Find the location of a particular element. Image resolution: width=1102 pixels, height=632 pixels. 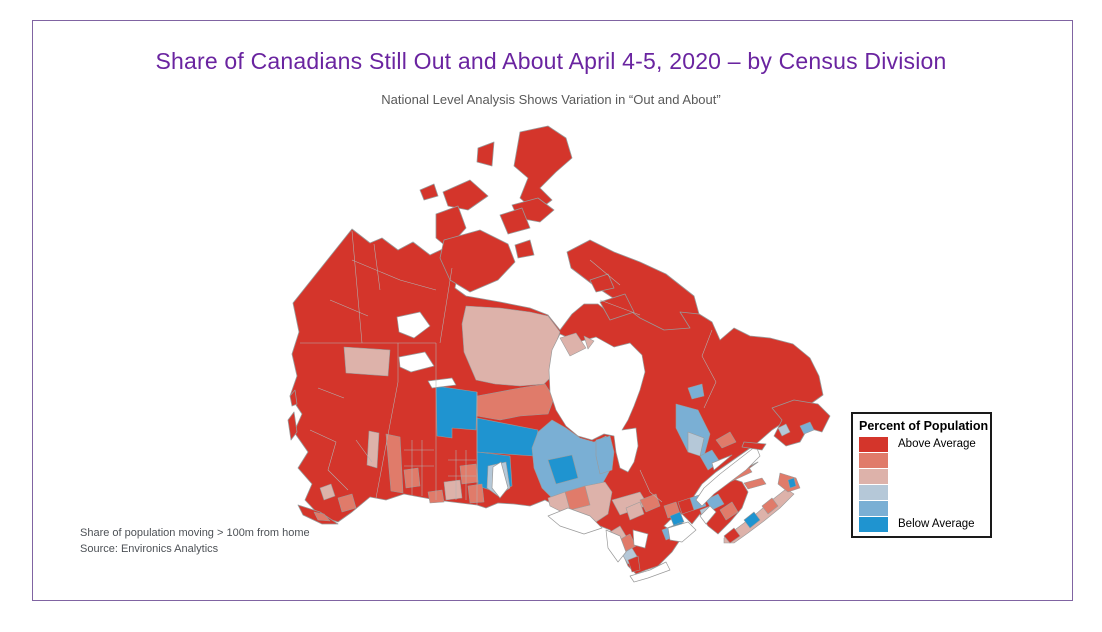

georgian-bay is located at coordinates (640, 539).